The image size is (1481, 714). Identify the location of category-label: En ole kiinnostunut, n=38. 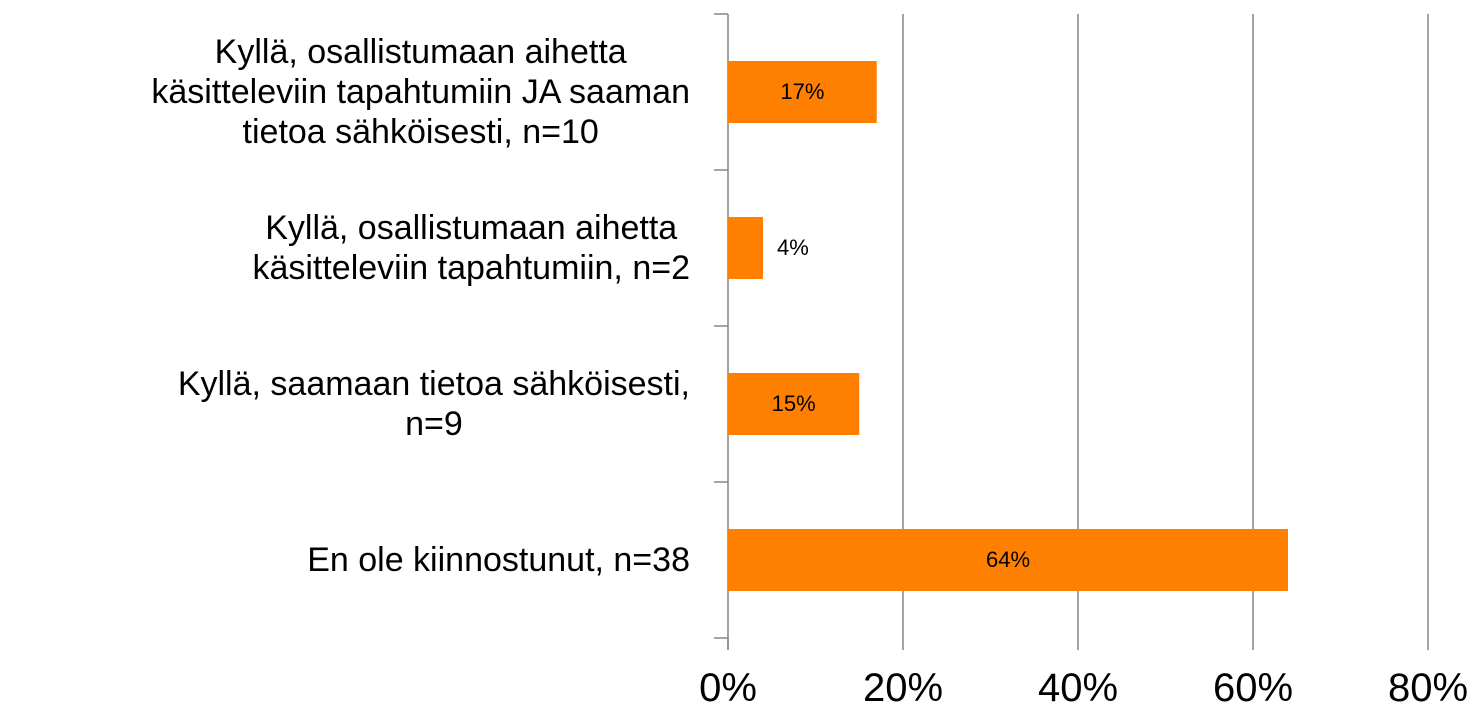
(498, 560).